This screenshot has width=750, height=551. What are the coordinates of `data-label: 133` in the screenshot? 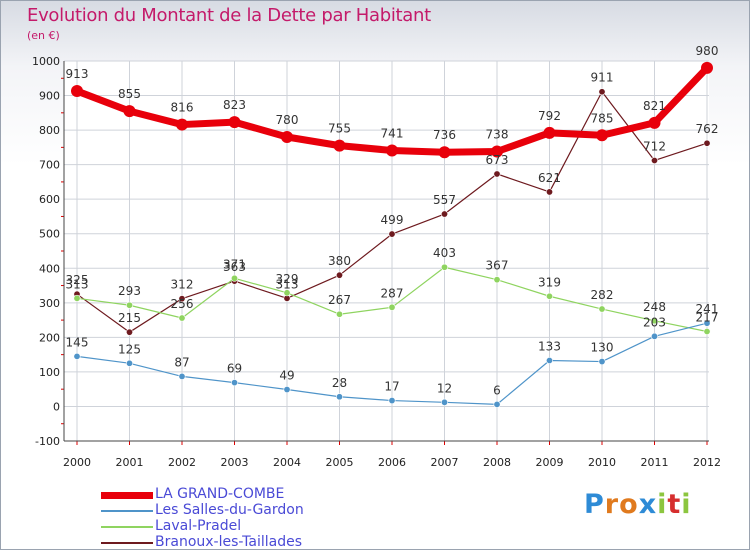 It's located at (549, 347).